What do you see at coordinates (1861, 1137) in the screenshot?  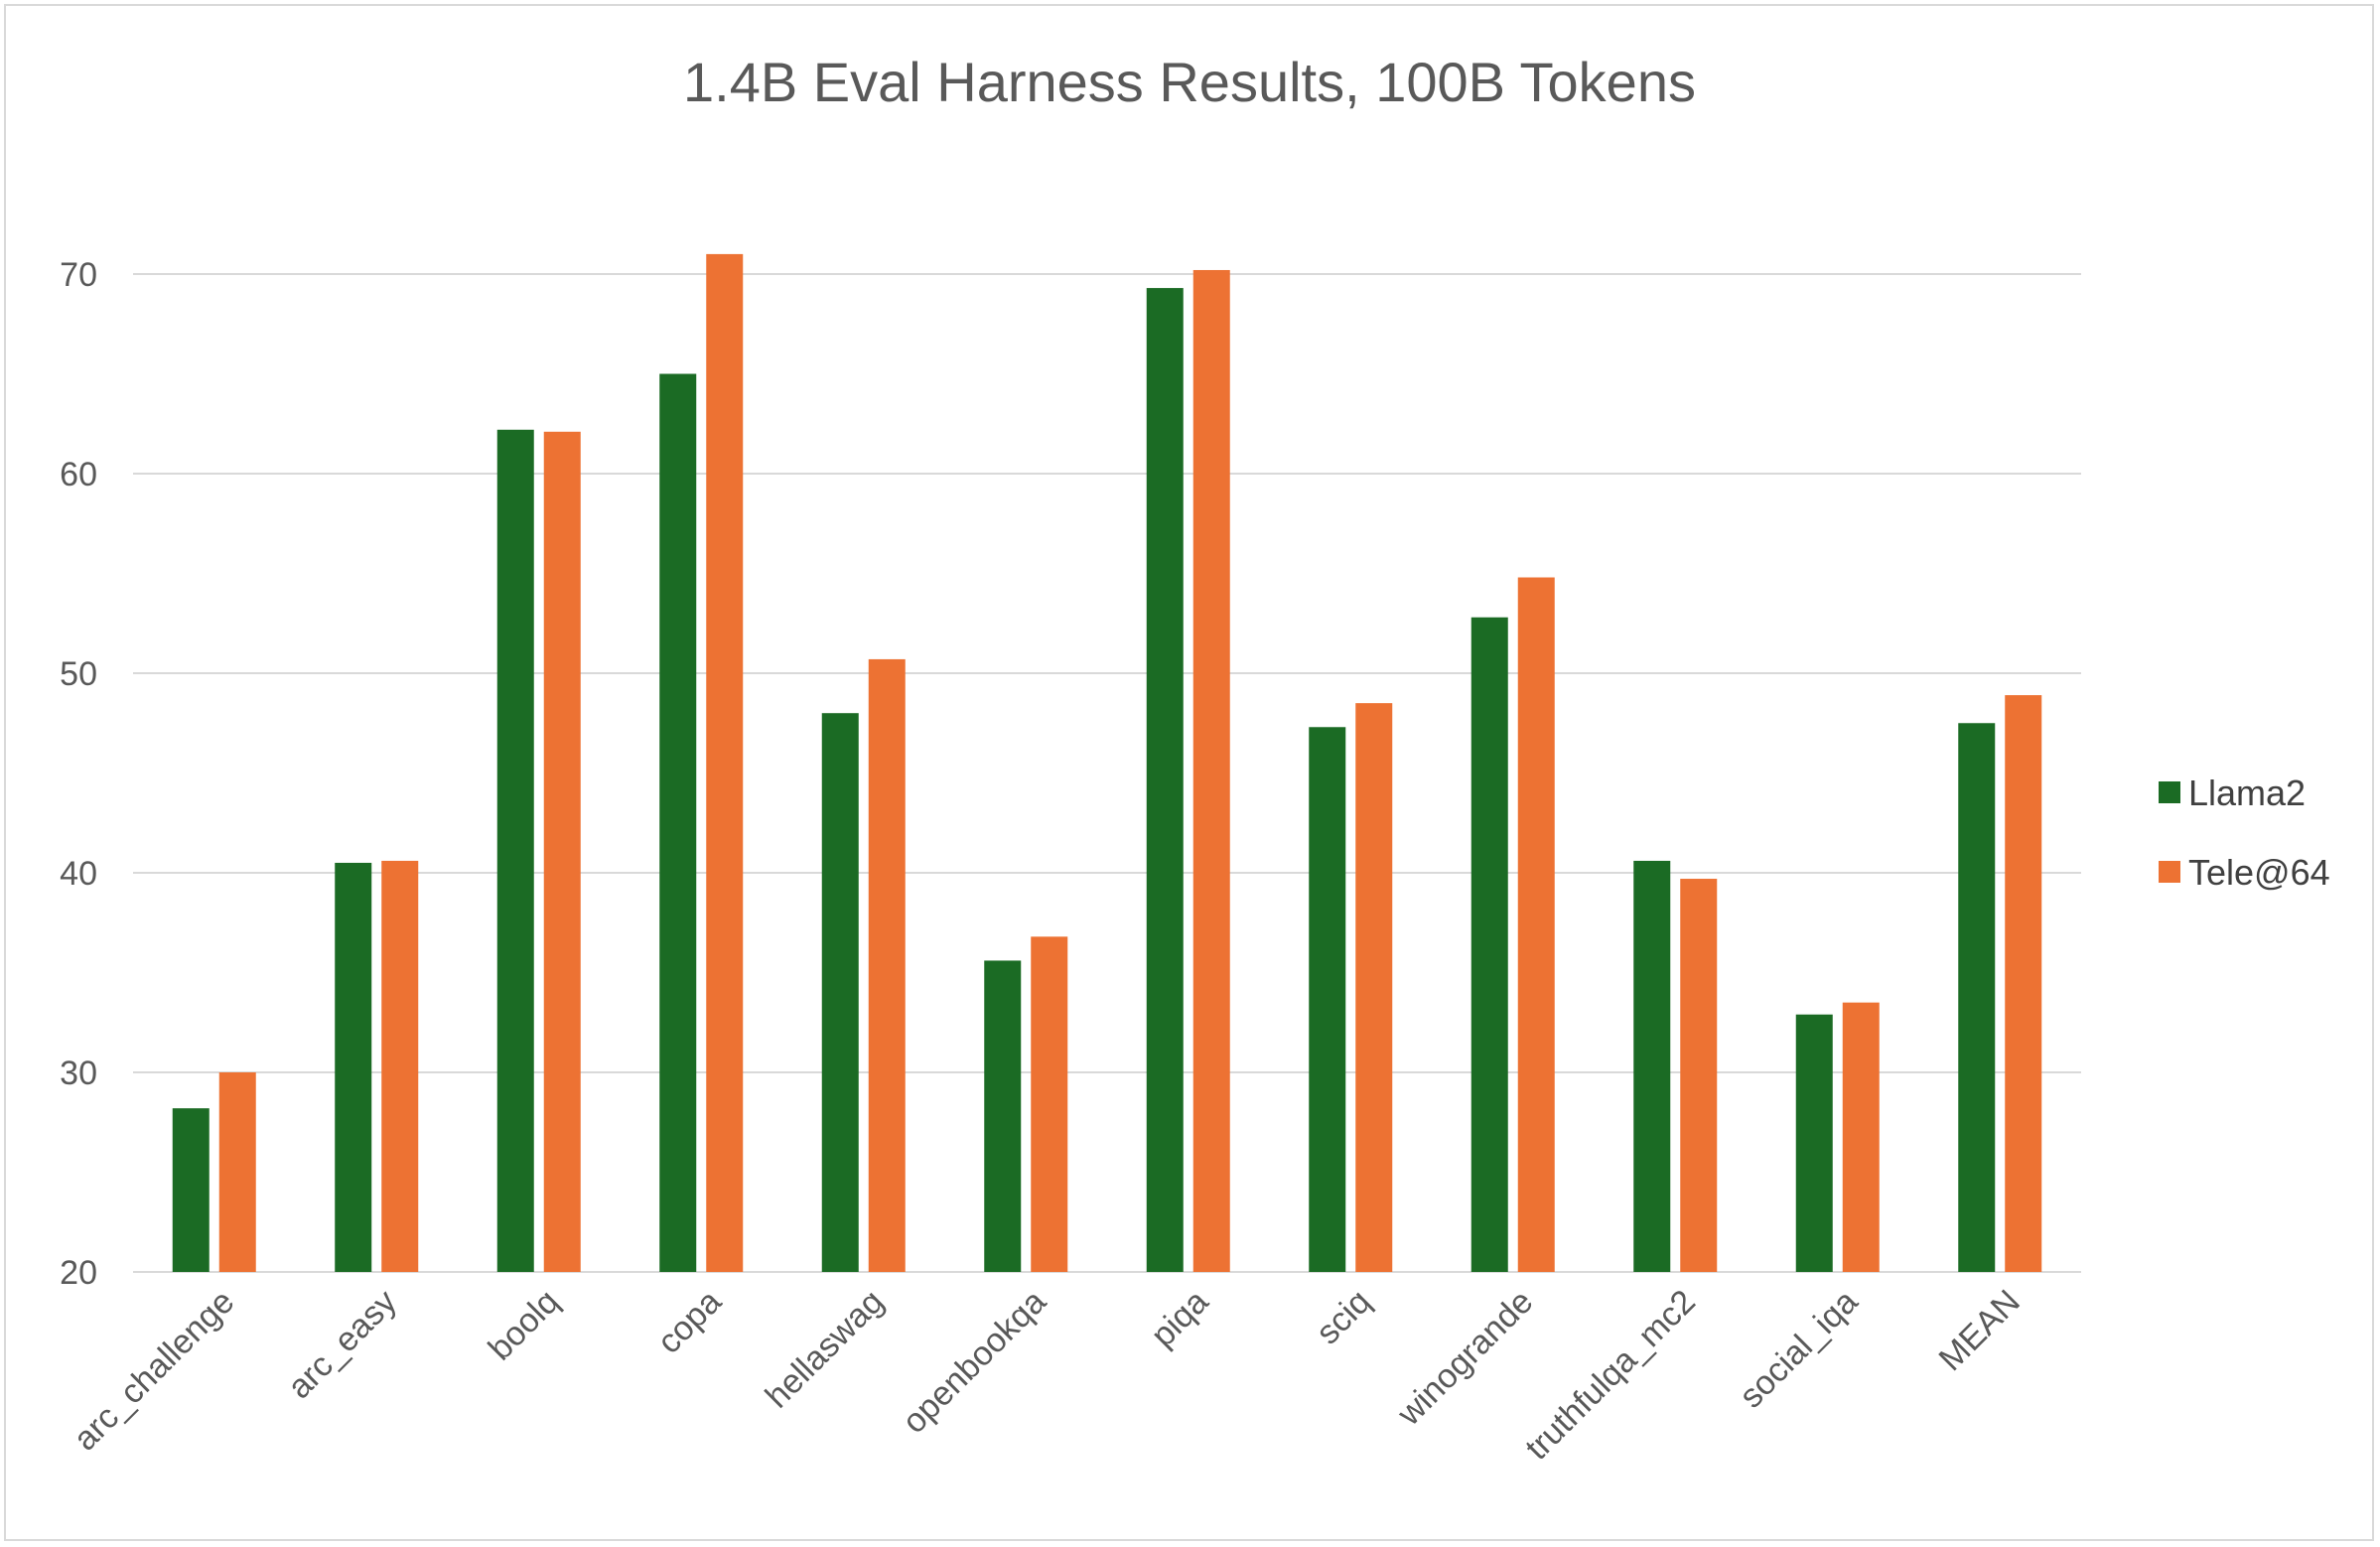 I see `bar-tele64-social_iqa` at bounding box center [1861, 1137].